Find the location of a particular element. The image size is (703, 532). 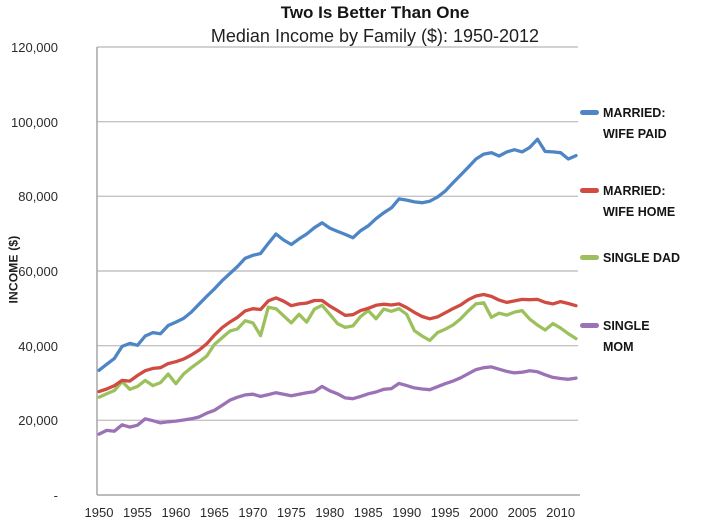

x-tick-label: 2005 is located at coordinates (522, 512).